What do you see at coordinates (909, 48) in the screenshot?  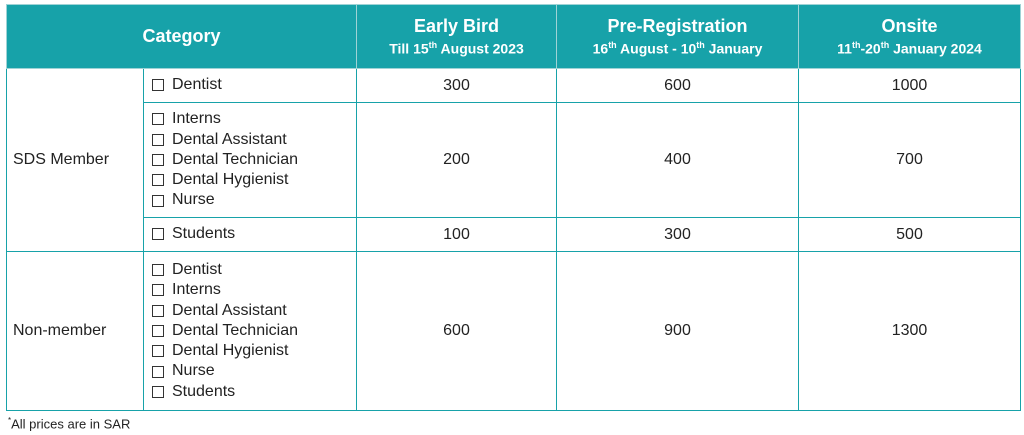 I see `onsite-date-range: 11th-20th January 2024` at bounding box center [909, 48].